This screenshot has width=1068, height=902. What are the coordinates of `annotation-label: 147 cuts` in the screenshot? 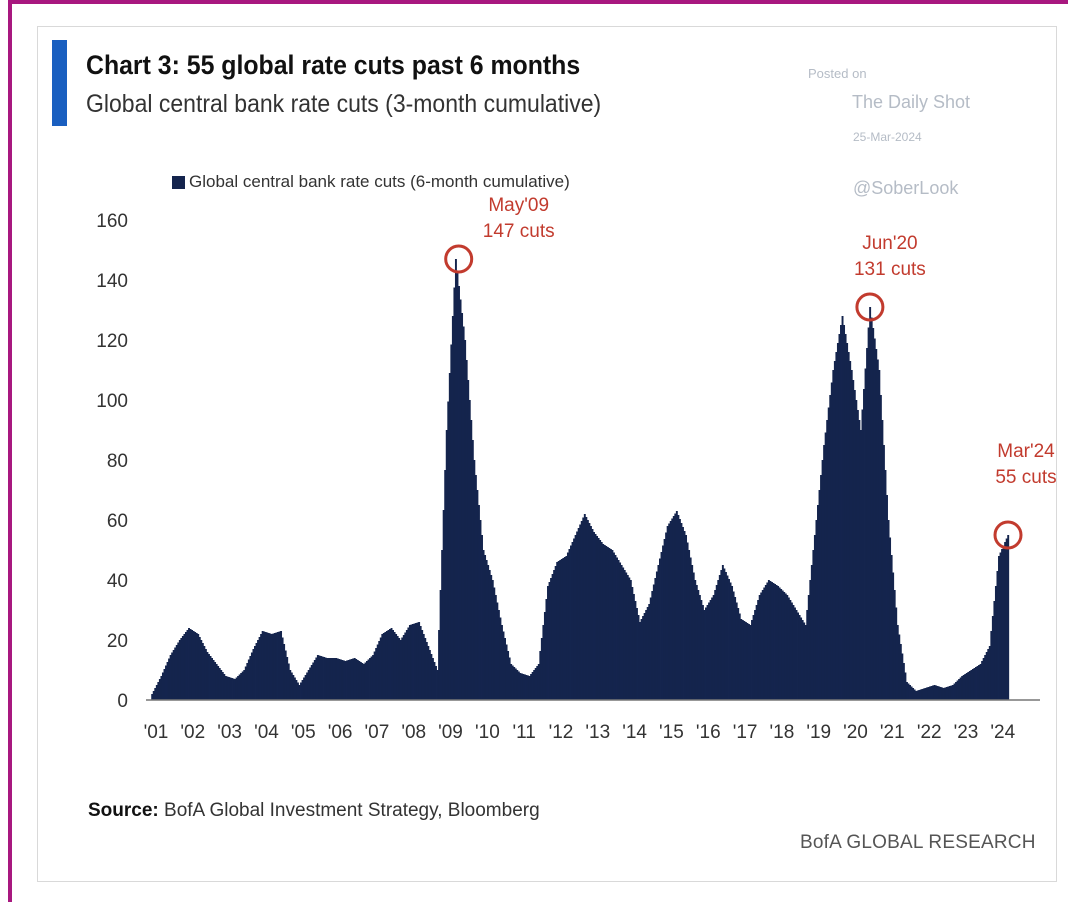 It's located at (519, 231).